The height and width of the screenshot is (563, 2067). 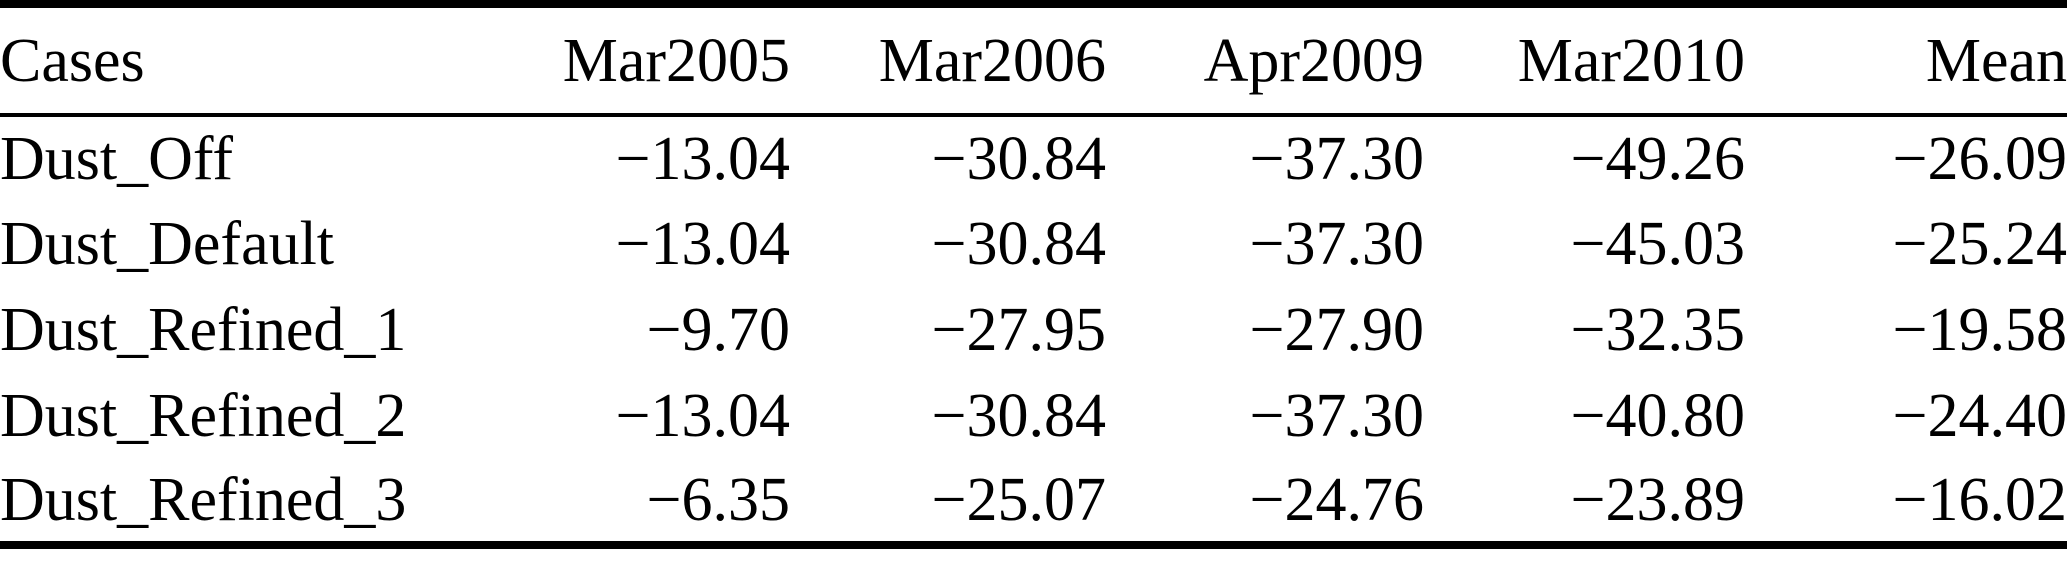 I want to click on value-cell: −24.76, so click(x=1336, y=500).